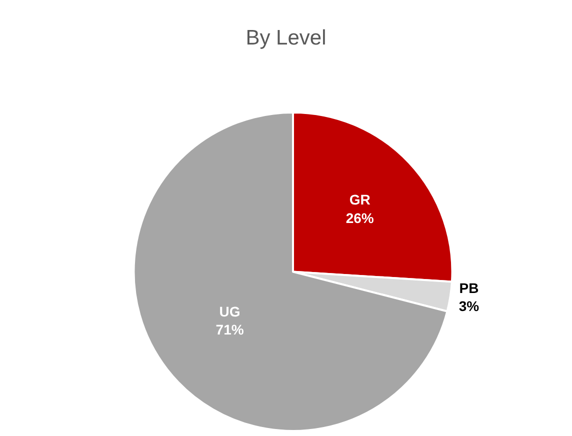  I want to click on slice-label: UG, so click(229, 311).